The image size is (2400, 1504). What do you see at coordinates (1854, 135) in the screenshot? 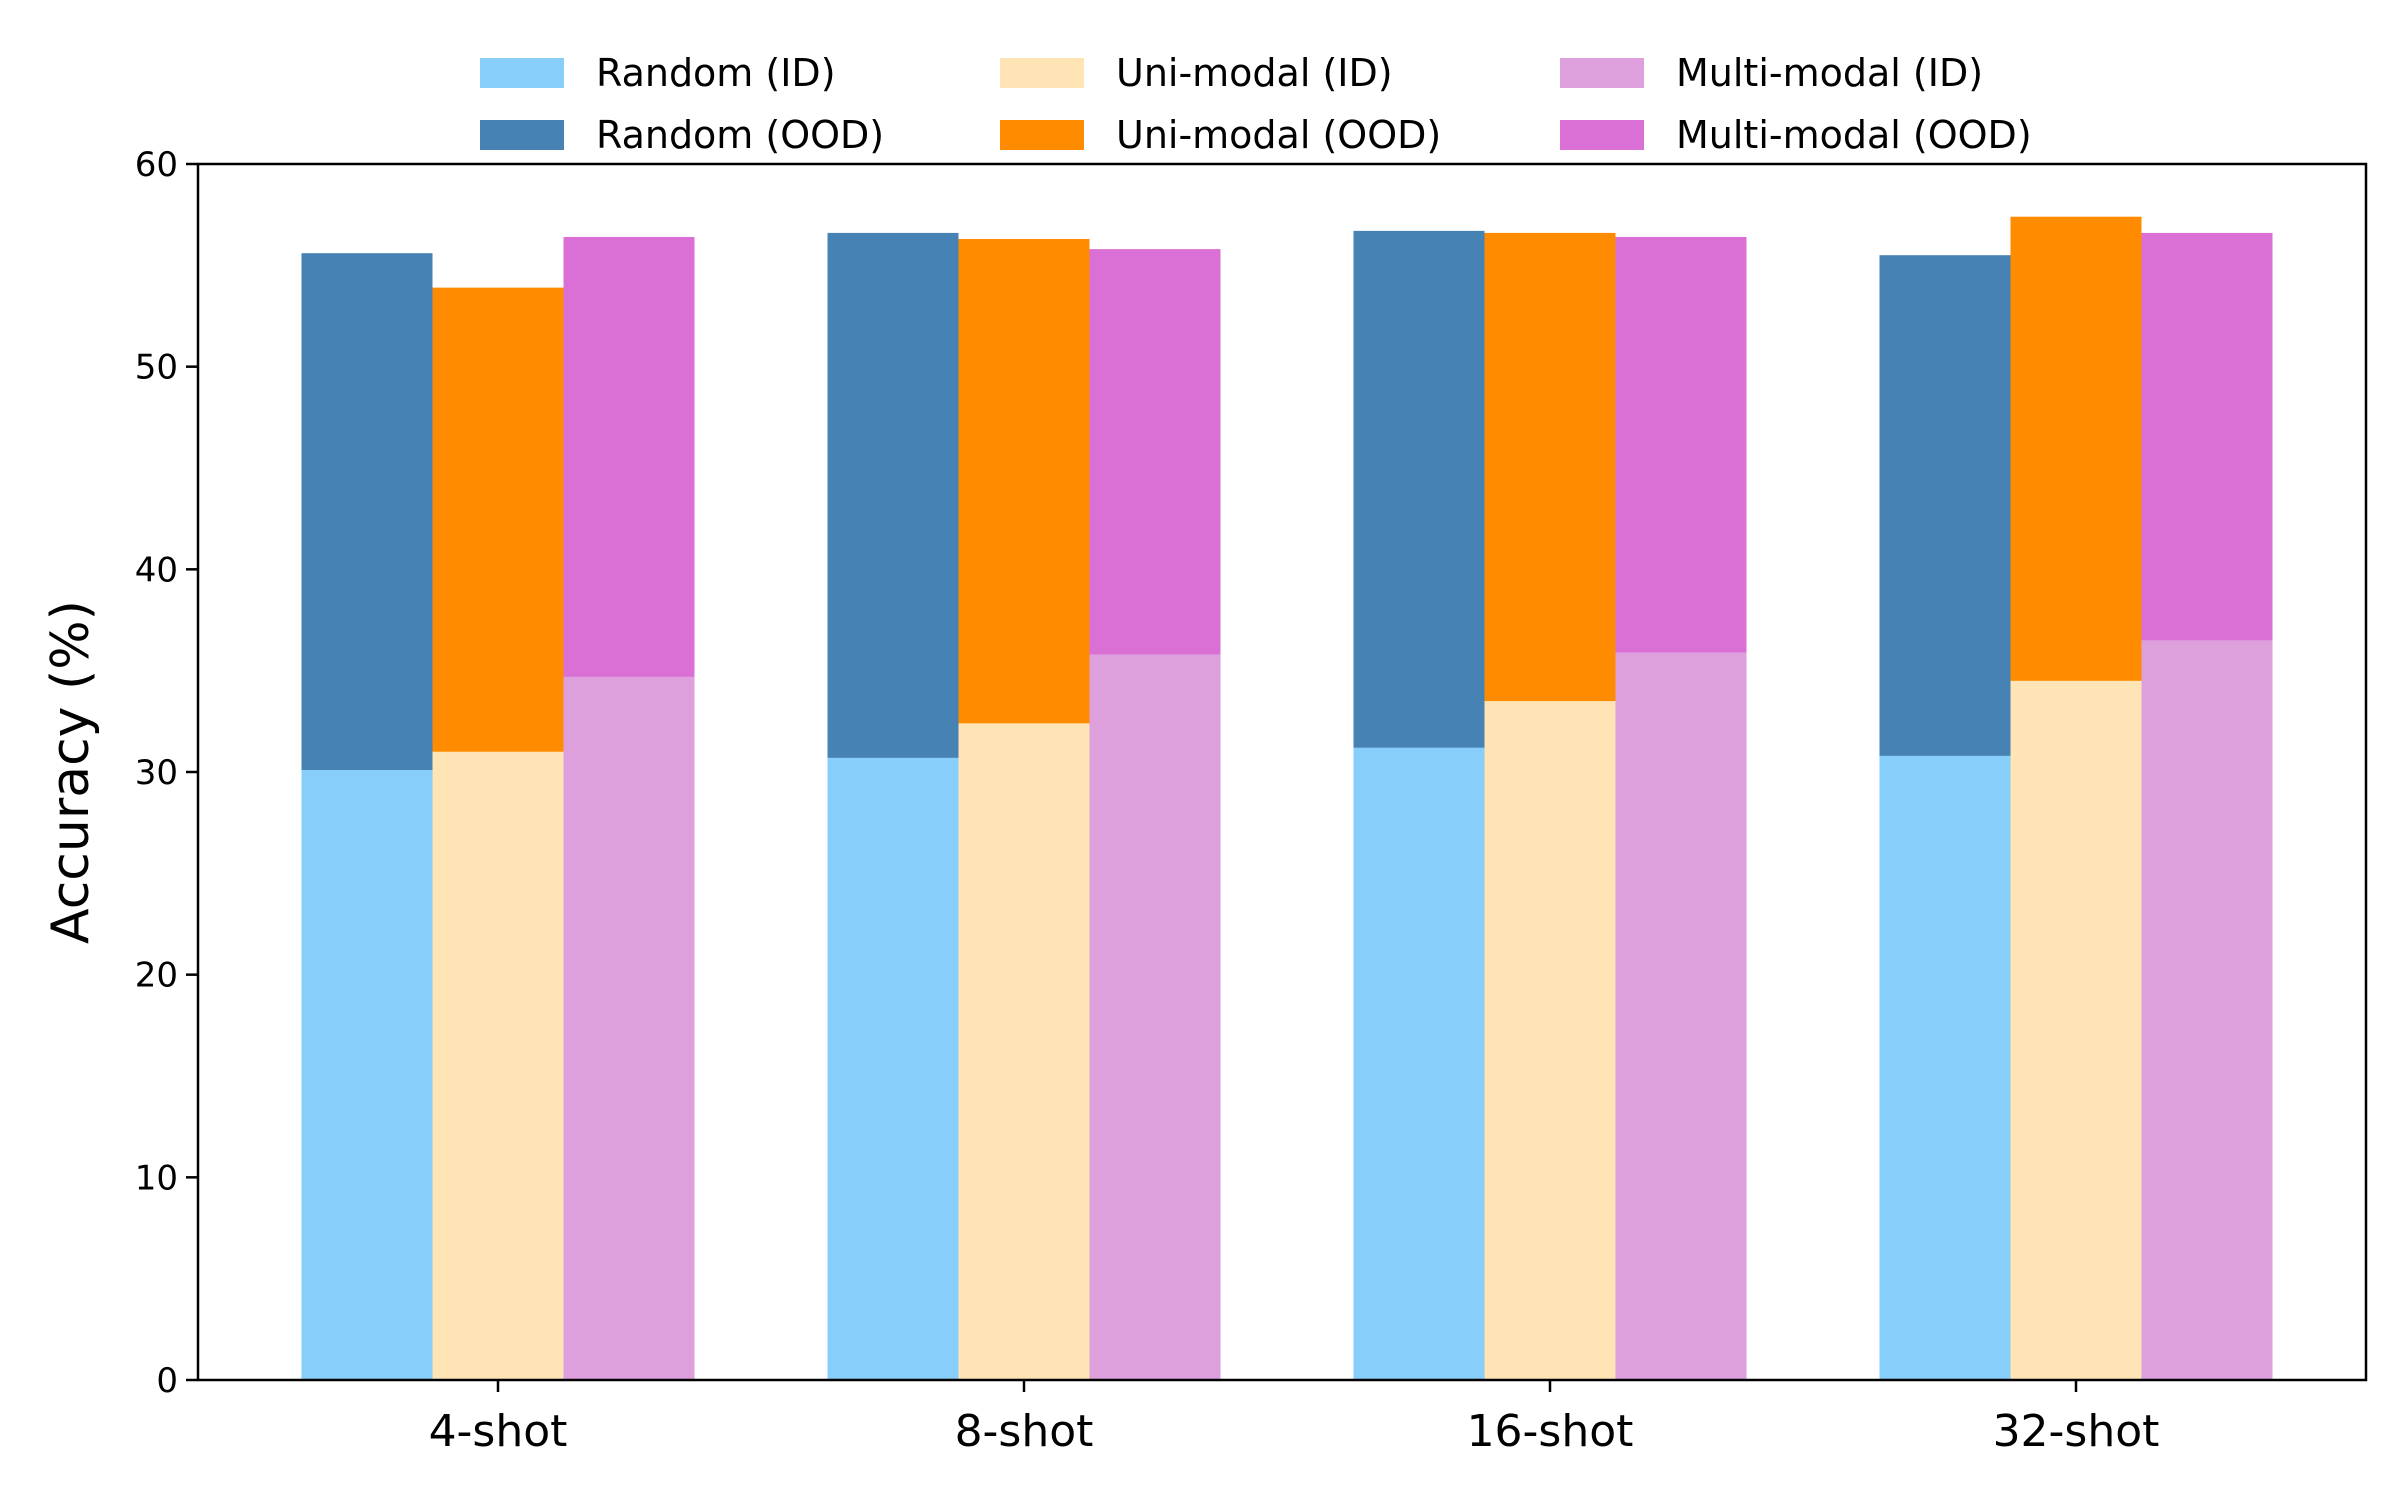
I see `legend-label: Multi-modal (OOD)` at bounding box center [1854, 135].